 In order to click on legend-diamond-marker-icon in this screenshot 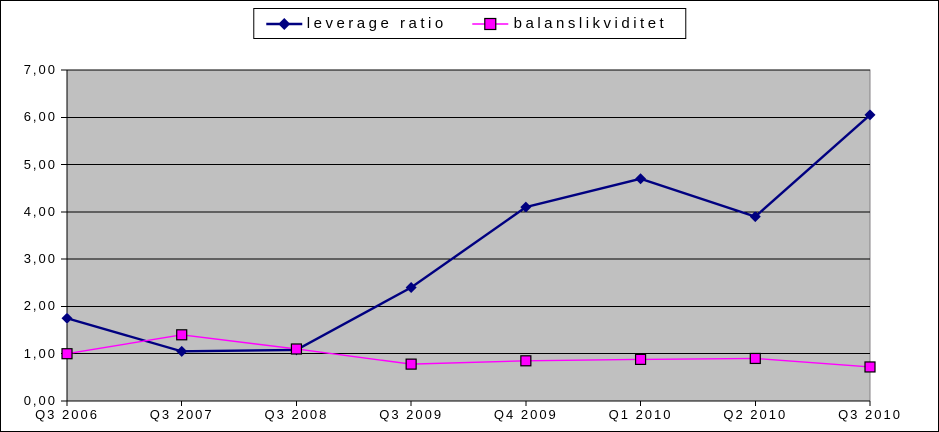, I will do `click(283, 23)`.